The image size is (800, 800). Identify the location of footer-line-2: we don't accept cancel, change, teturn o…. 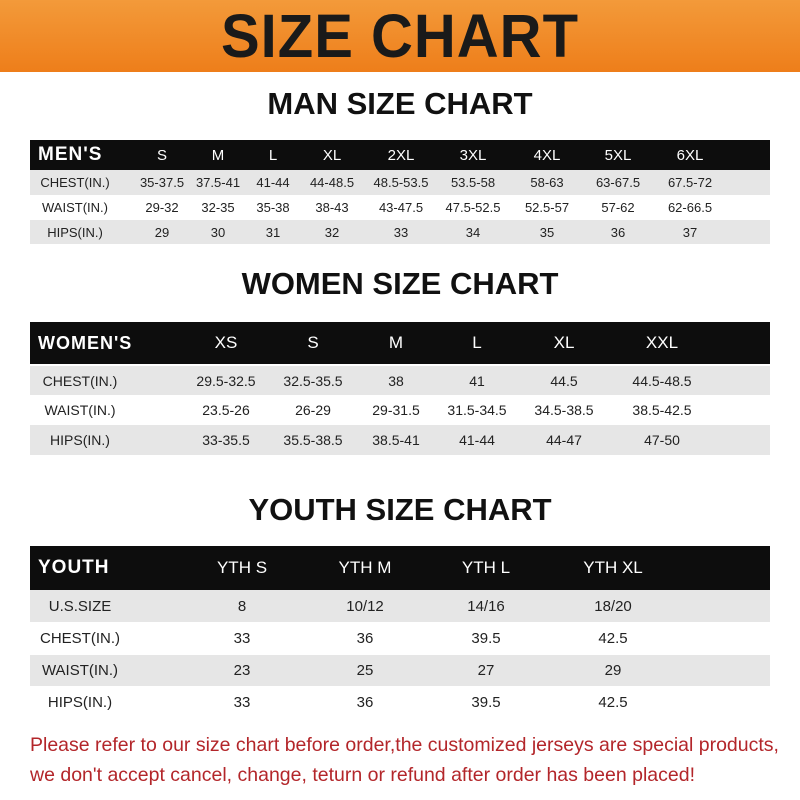
(362, 775).